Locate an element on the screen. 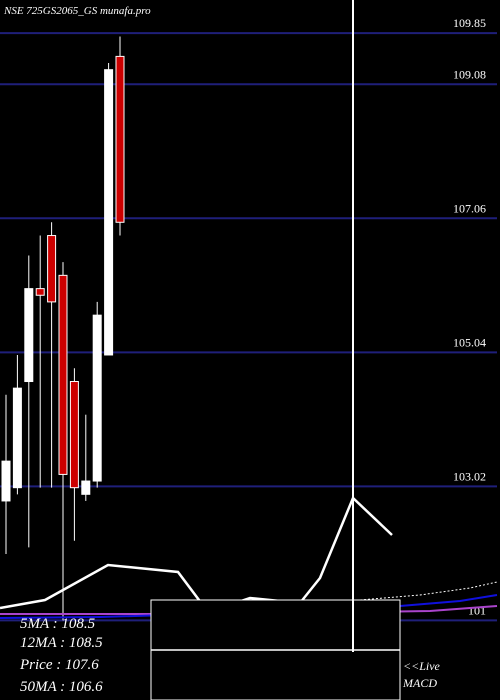 Image resolution: width=500 pixels, height=700 pixels. ma-label-5: 5MA : 108.5 is located at coordinates (58, 624).